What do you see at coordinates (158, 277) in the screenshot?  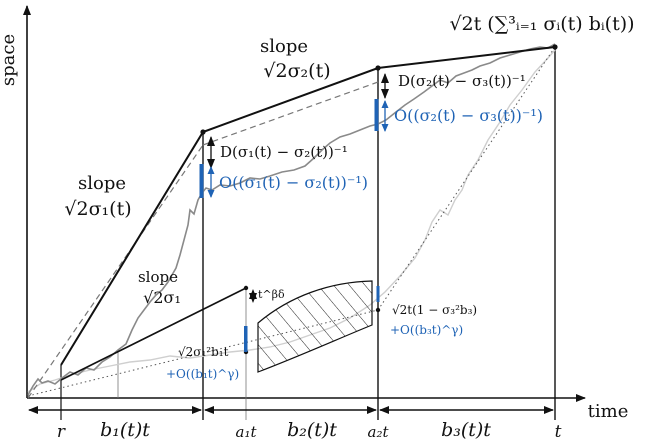 I see `slope-small-word: slope` at bounding box center [158, 277].